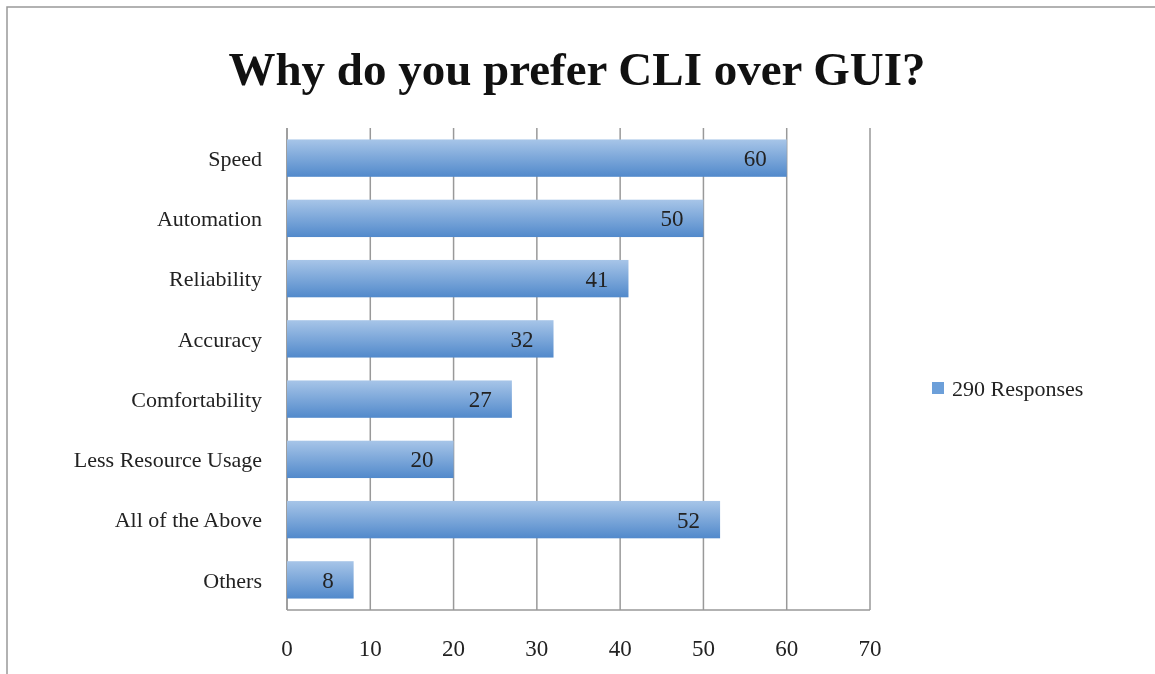  What do you see at coordinates (209, 219) in the screenshot?
I see `y-tick-label: Automation` at bounding box center [209, 219].